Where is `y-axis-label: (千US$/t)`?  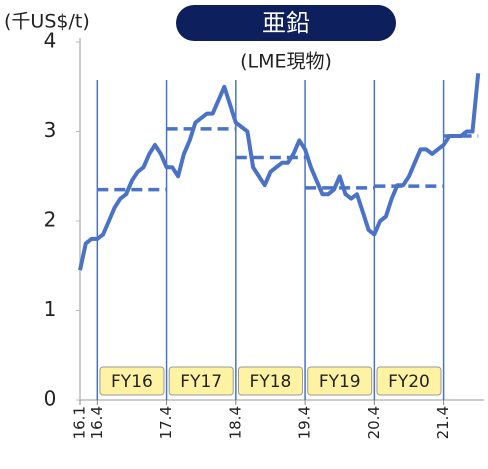
y-axis-label: (千US$/t) is located at coordinates (47, 22).